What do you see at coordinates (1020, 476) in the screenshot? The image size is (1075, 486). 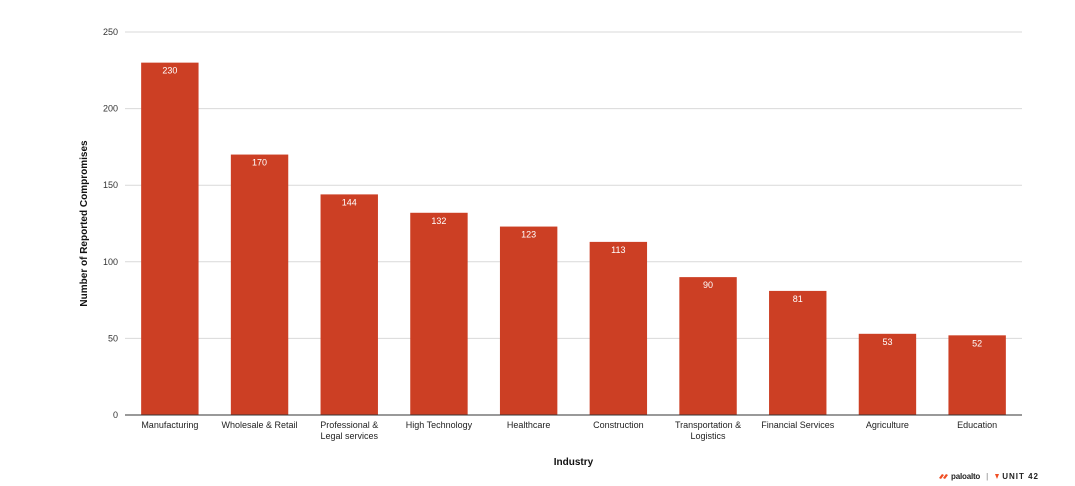 I see `unit42-logo-text: UNIT 42` at bounding box center [1020, 476].